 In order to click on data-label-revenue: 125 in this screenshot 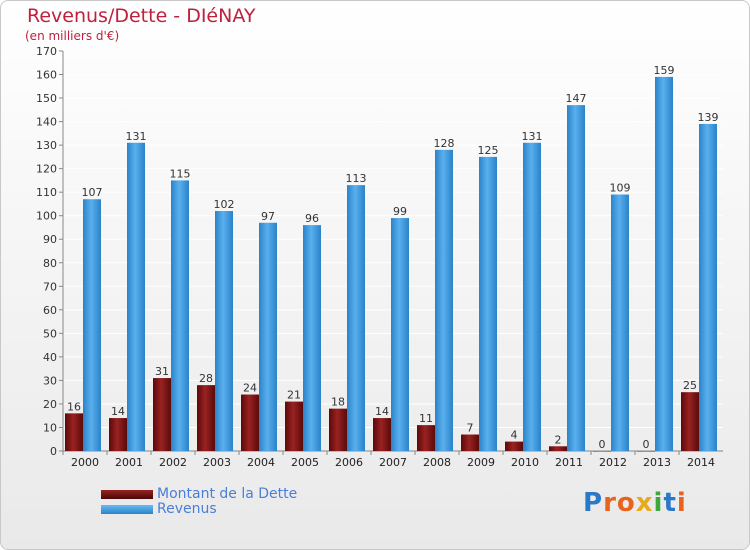, I will do `click(488, 150)`.